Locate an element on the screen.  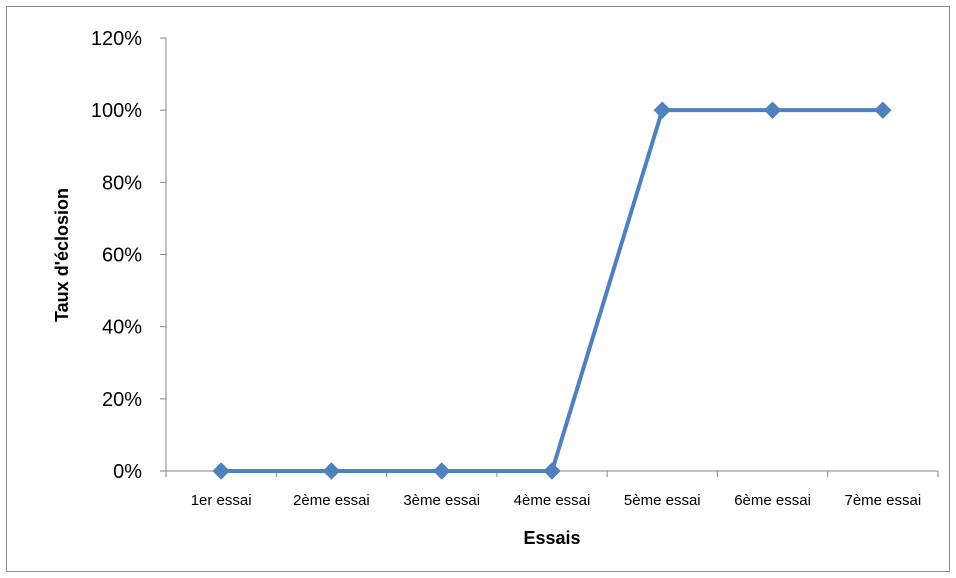
x-tick-label: 6ème essai is located at coordinates (772, 500).